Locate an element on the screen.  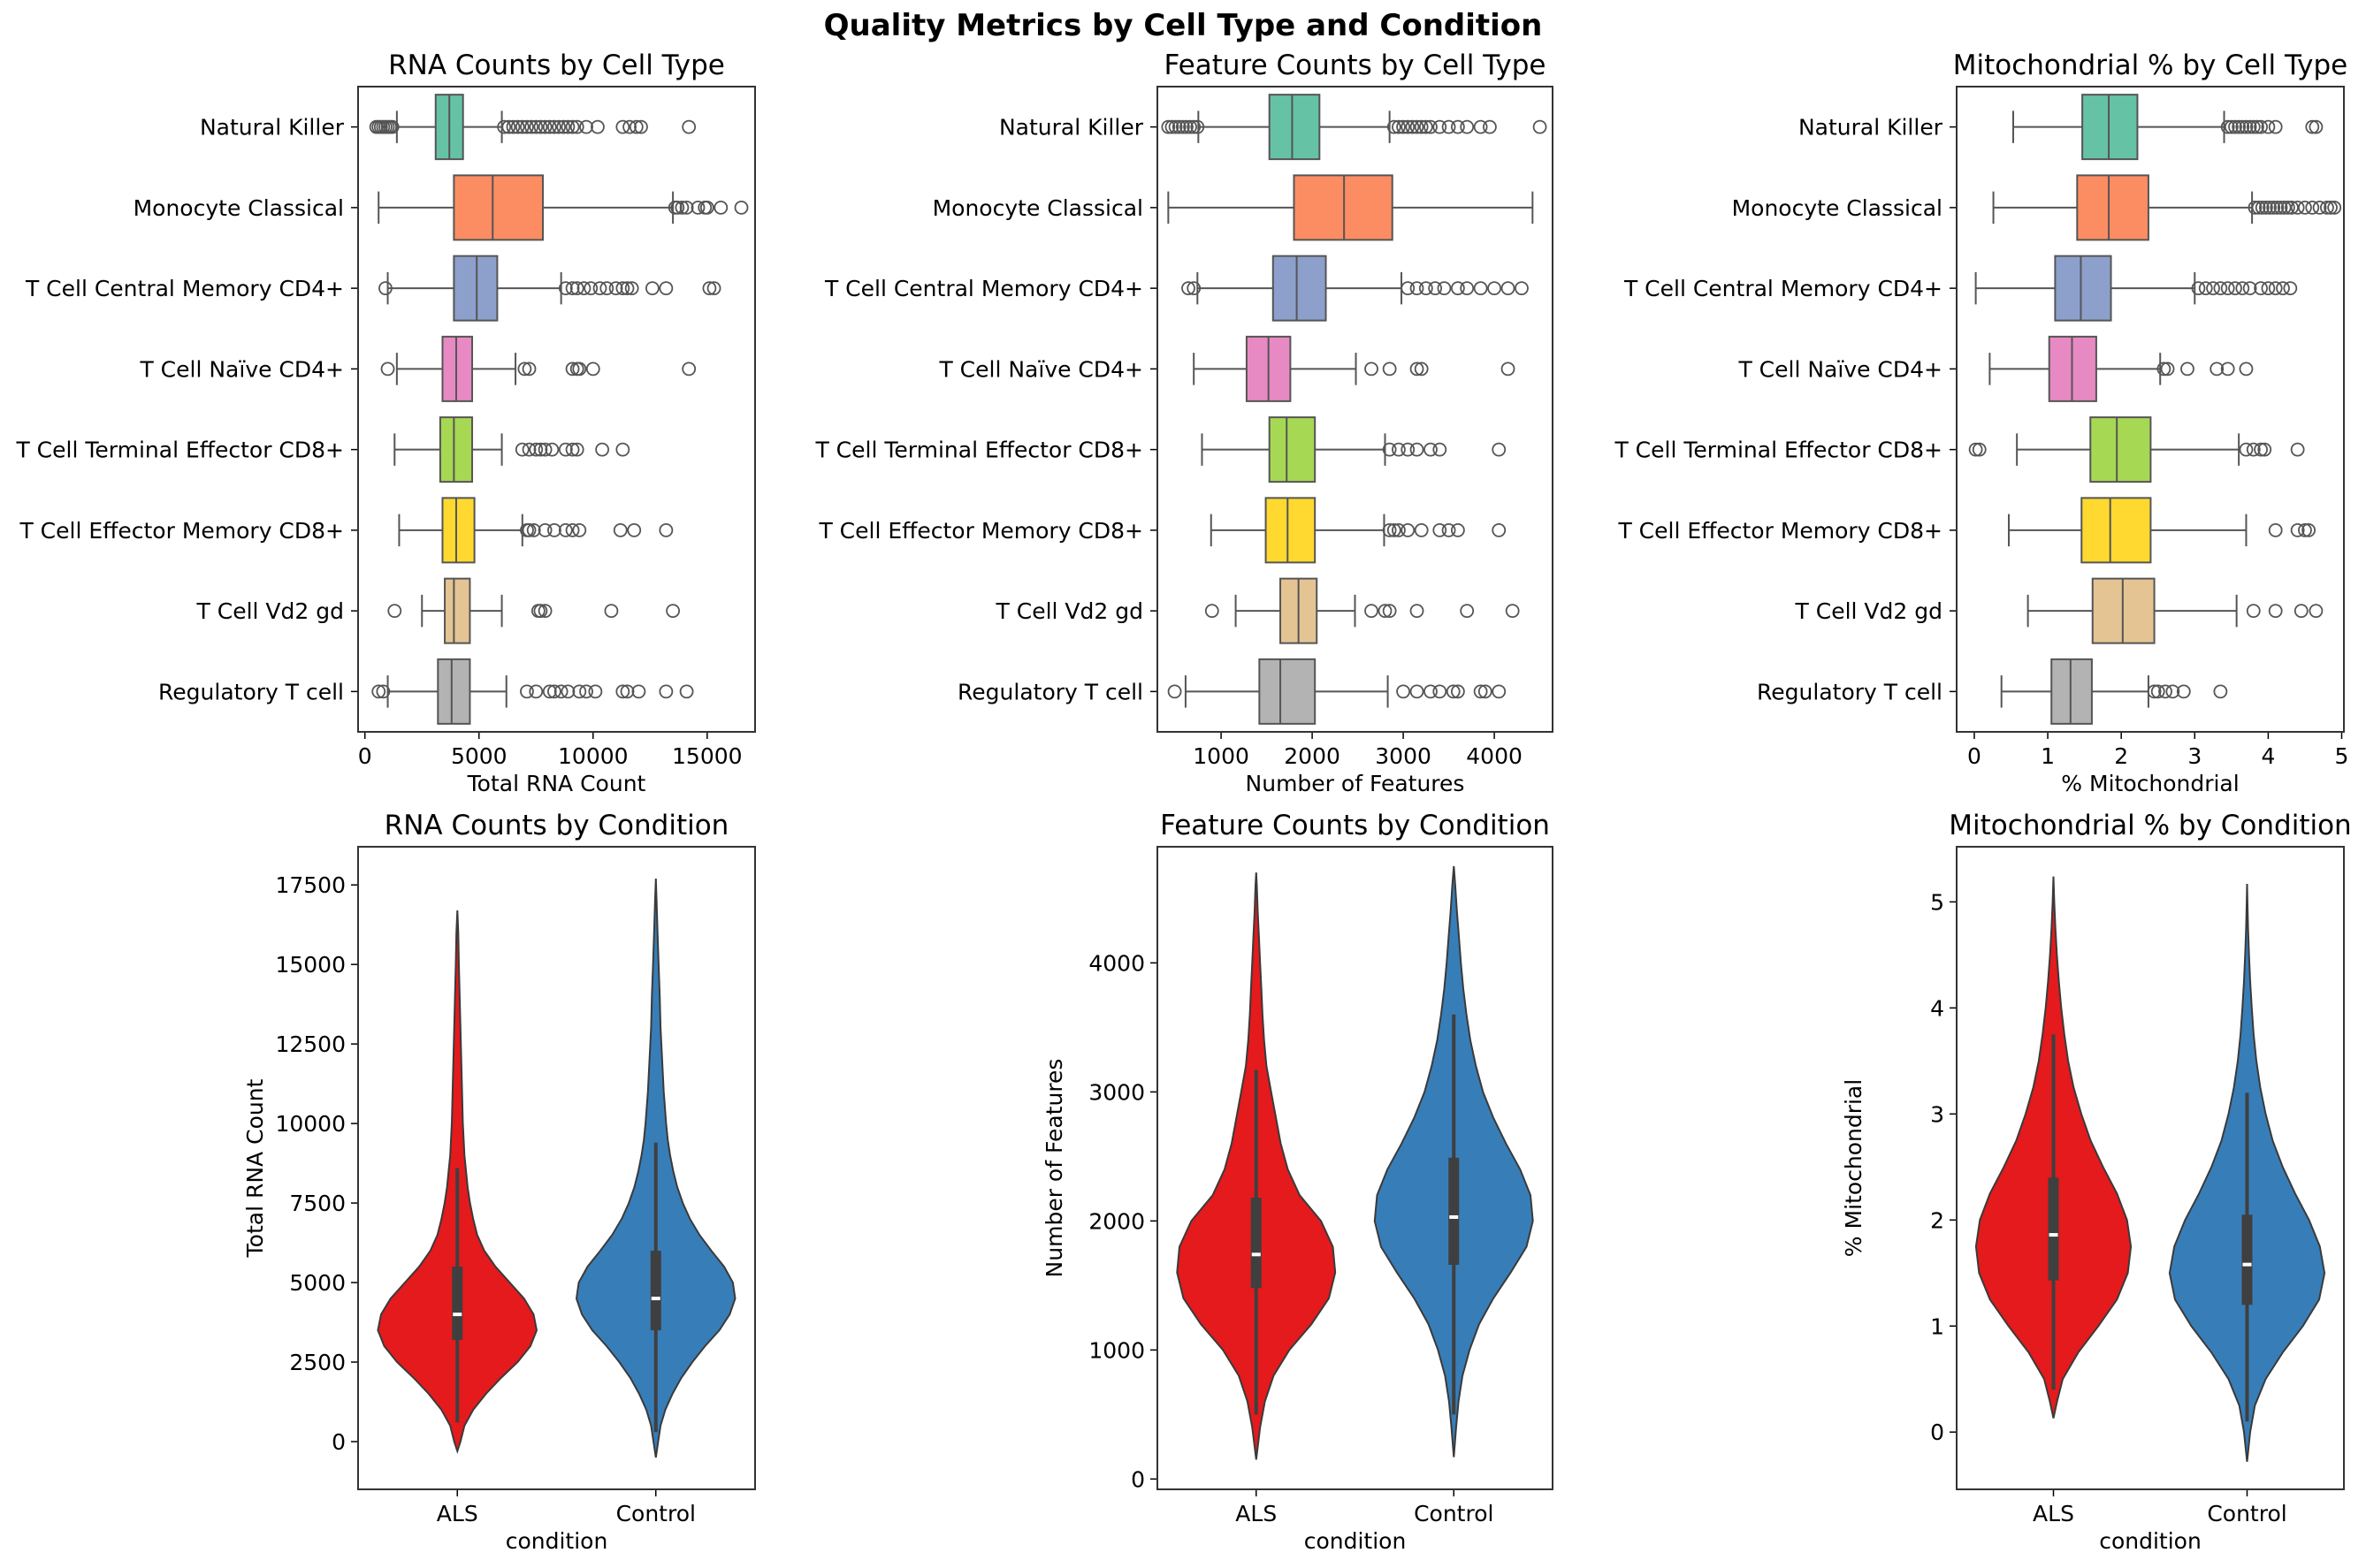
x-axis-label: condition is located at coordinates (1356, 1541).